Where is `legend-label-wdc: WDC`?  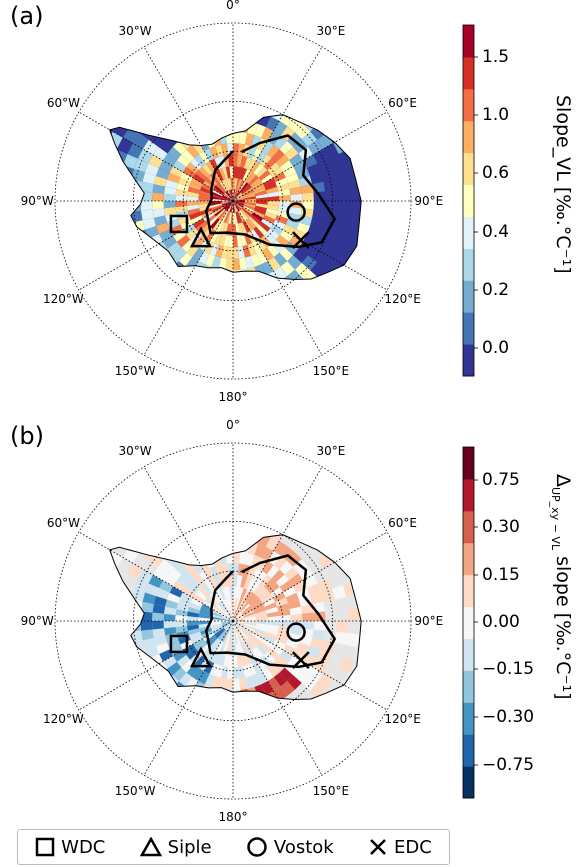 legend-label-wdc: WDC is located at coordinates (83, 847).